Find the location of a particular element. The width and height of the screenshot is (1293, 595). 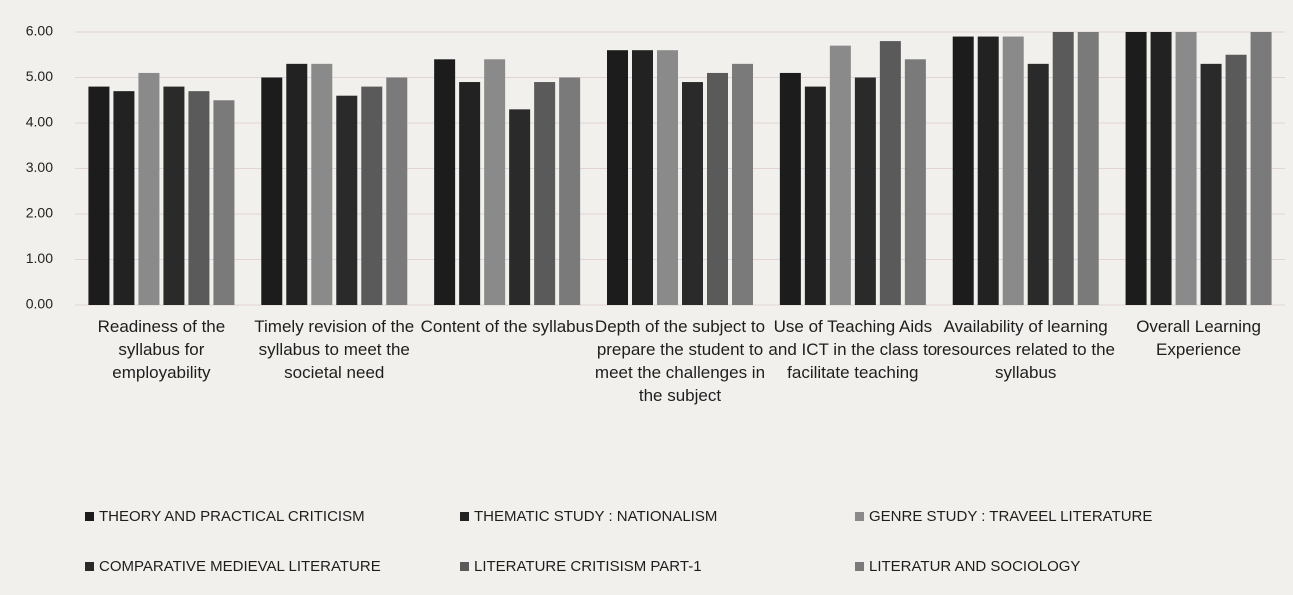

x-tick-label: Content of the syllabus is located at coordinates (507, 326).